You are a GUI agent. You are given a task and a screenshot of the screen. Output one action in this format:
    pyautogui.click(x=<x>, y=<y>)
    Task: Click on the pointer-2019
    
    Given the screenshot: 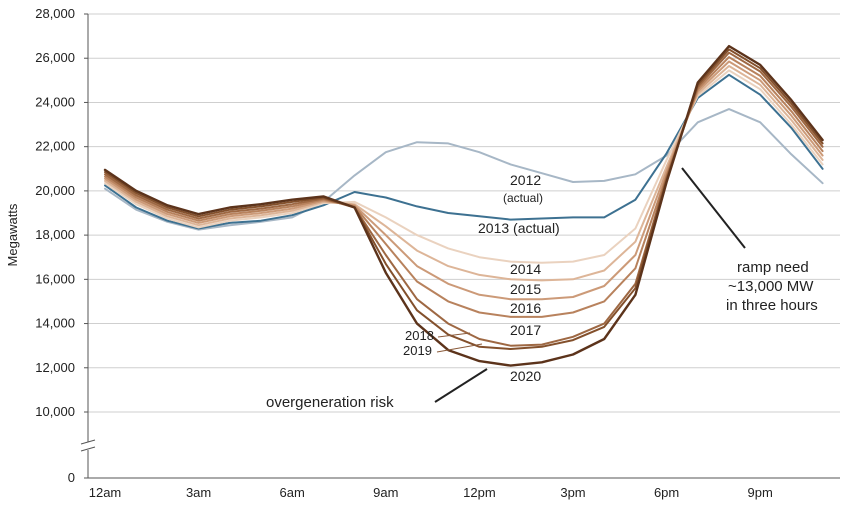 What is the action you would take?
    pyautogui.click(x=459, y=348)
    